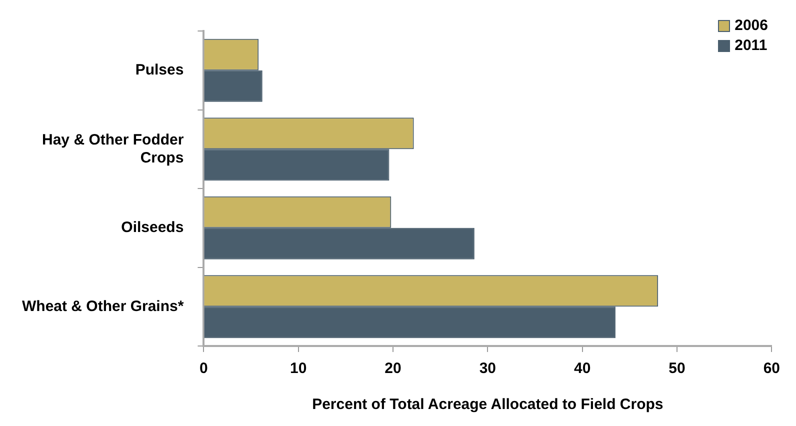 This screenshot has width=796, height=426. Describe the element at coordinates (204, 369) in the screenshot. I see `x-tick-label: 0` at that location.